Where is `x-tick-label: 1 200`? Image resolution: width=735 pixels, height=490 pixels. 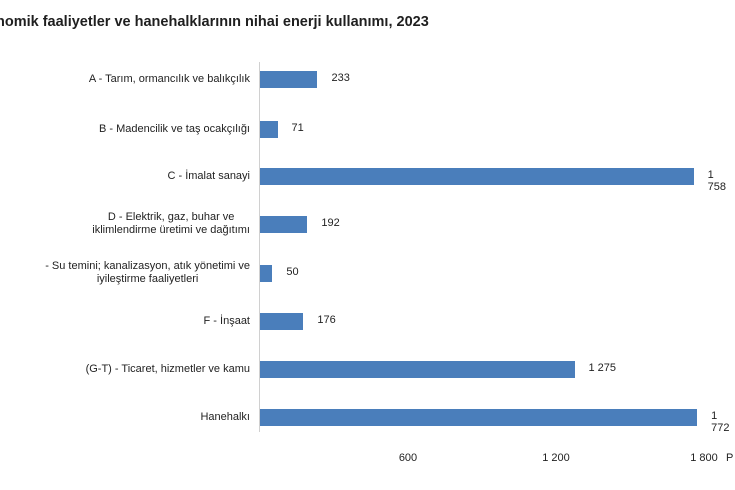
x-tick-label: 1 200 is located at coordinates (556, 458).